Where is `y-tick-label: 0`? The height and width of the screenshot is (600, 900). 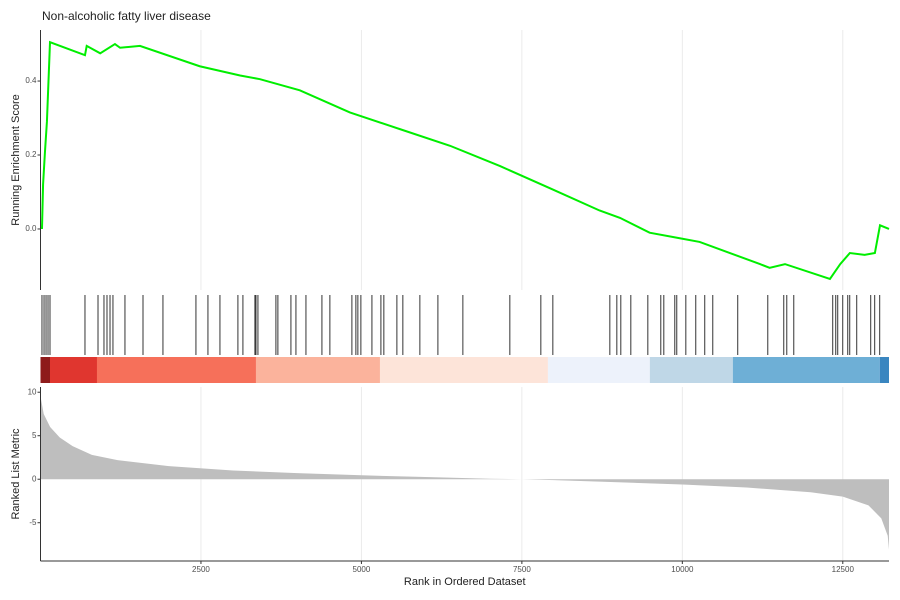
y-tick-label: 0 is located at coordinates (34, 478).